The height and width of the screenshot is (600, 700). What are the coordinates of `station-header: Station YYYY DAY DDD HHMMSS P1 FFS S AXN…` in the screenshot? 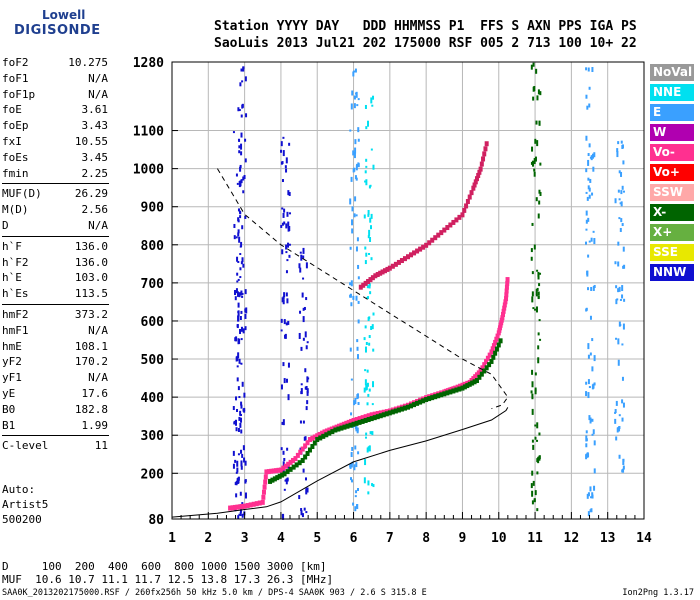 It's located at (425, 35).